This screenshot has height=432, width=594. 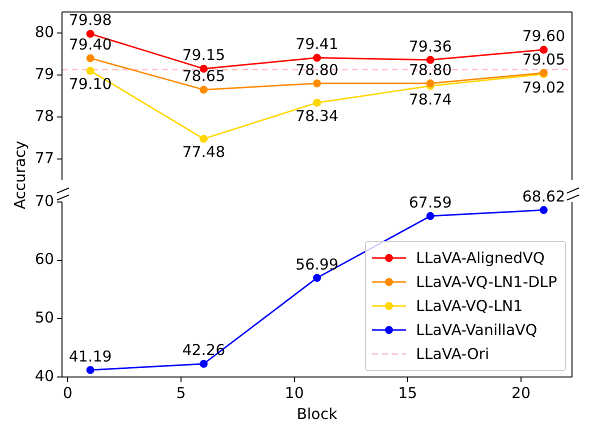 I want to click on data-label: 79.60, so click(x=544, y=36).